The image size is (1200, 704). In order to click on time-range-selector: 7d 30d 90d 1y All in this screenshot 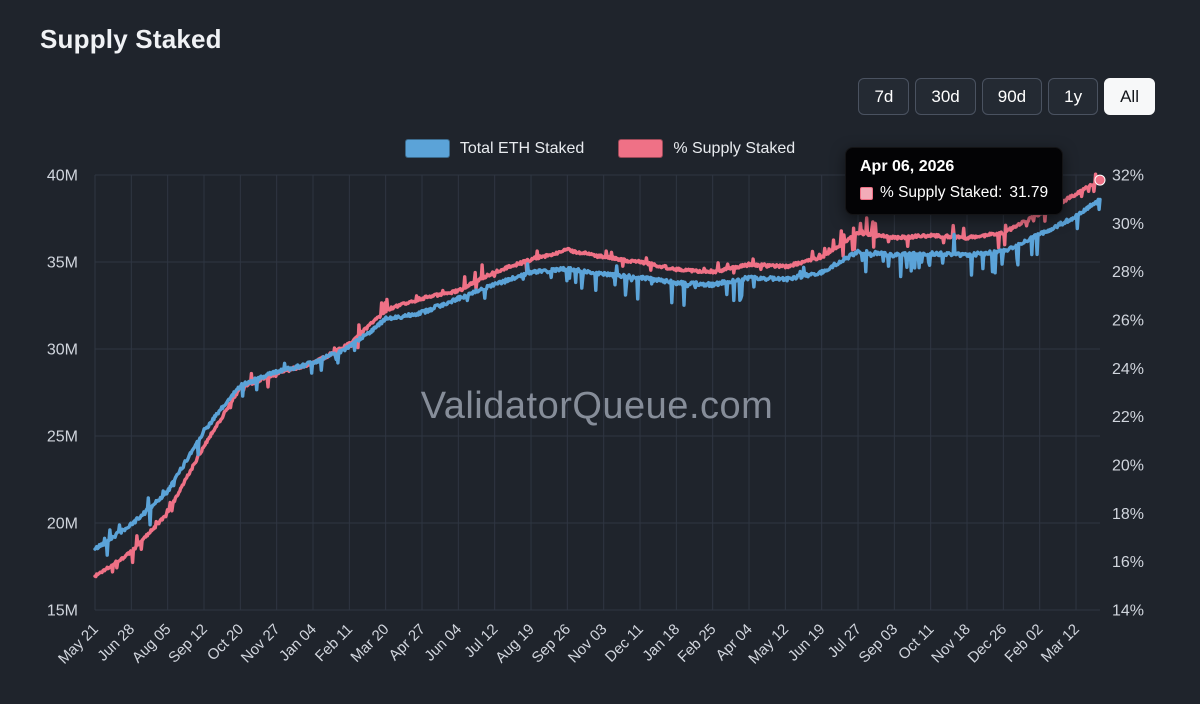, I will do `click(1006, 96)`.